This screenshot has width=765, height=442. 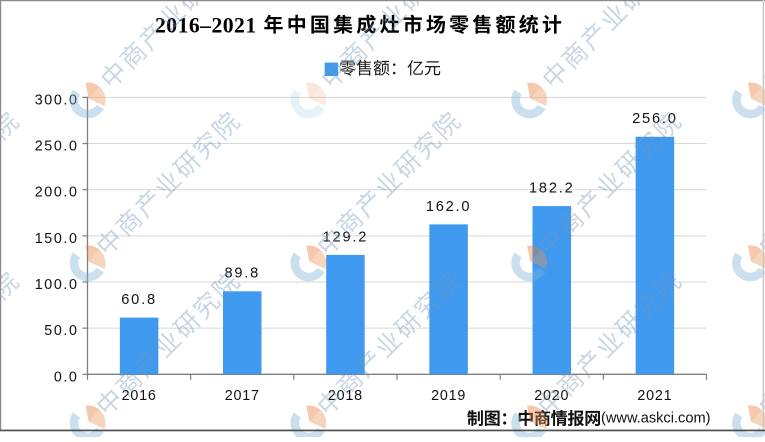 I want to click on svg-text: 2019, so click(x=448, y=396).